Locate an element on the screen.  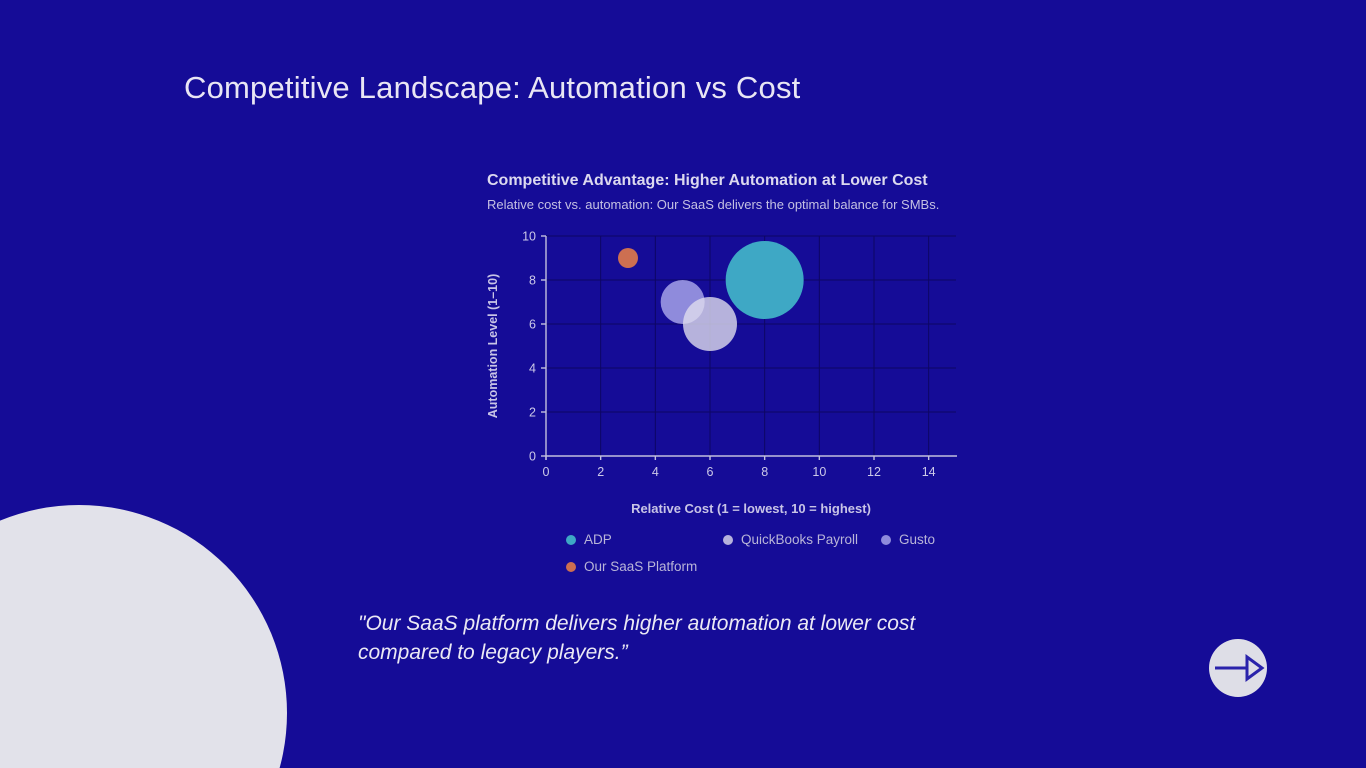
y-axis-title: Automation Level (1–10) is located at coordinates (493, 346).